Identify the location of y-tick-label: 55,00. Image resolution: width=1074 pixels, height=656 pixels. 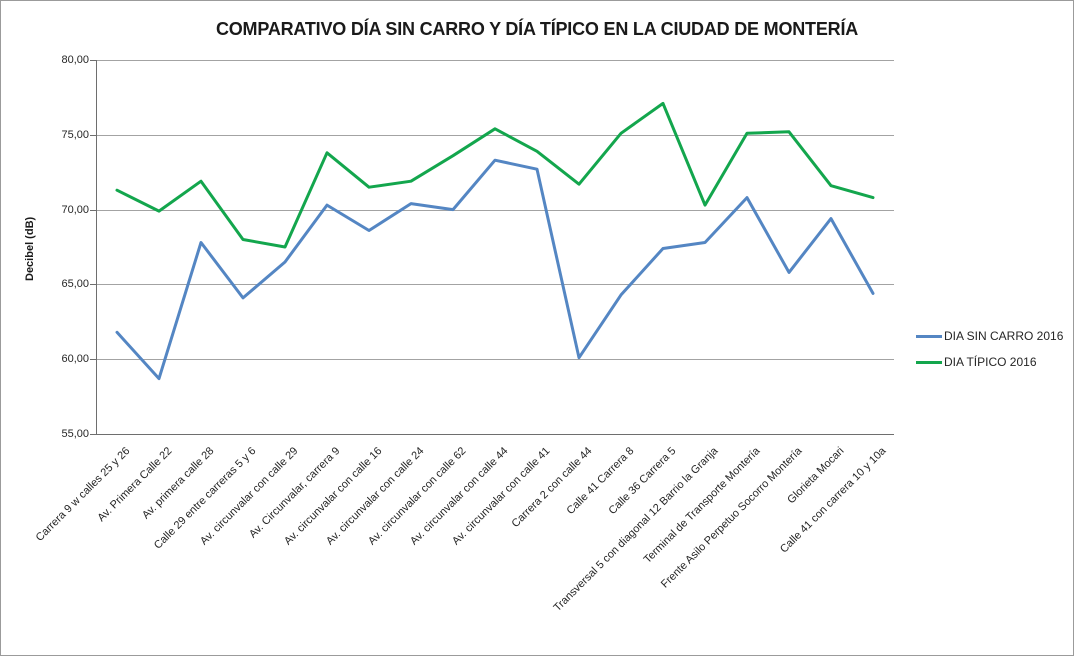
(75, 434).